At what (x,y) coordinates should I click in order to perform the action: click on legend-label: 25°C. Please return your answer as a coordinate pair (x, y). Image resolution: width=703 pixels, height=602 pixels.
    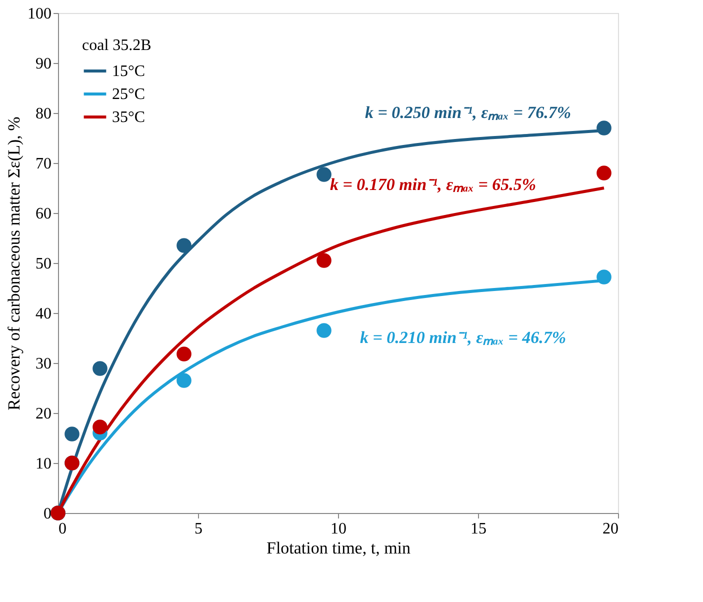
    Looking at the image, I should click on (129, 94).